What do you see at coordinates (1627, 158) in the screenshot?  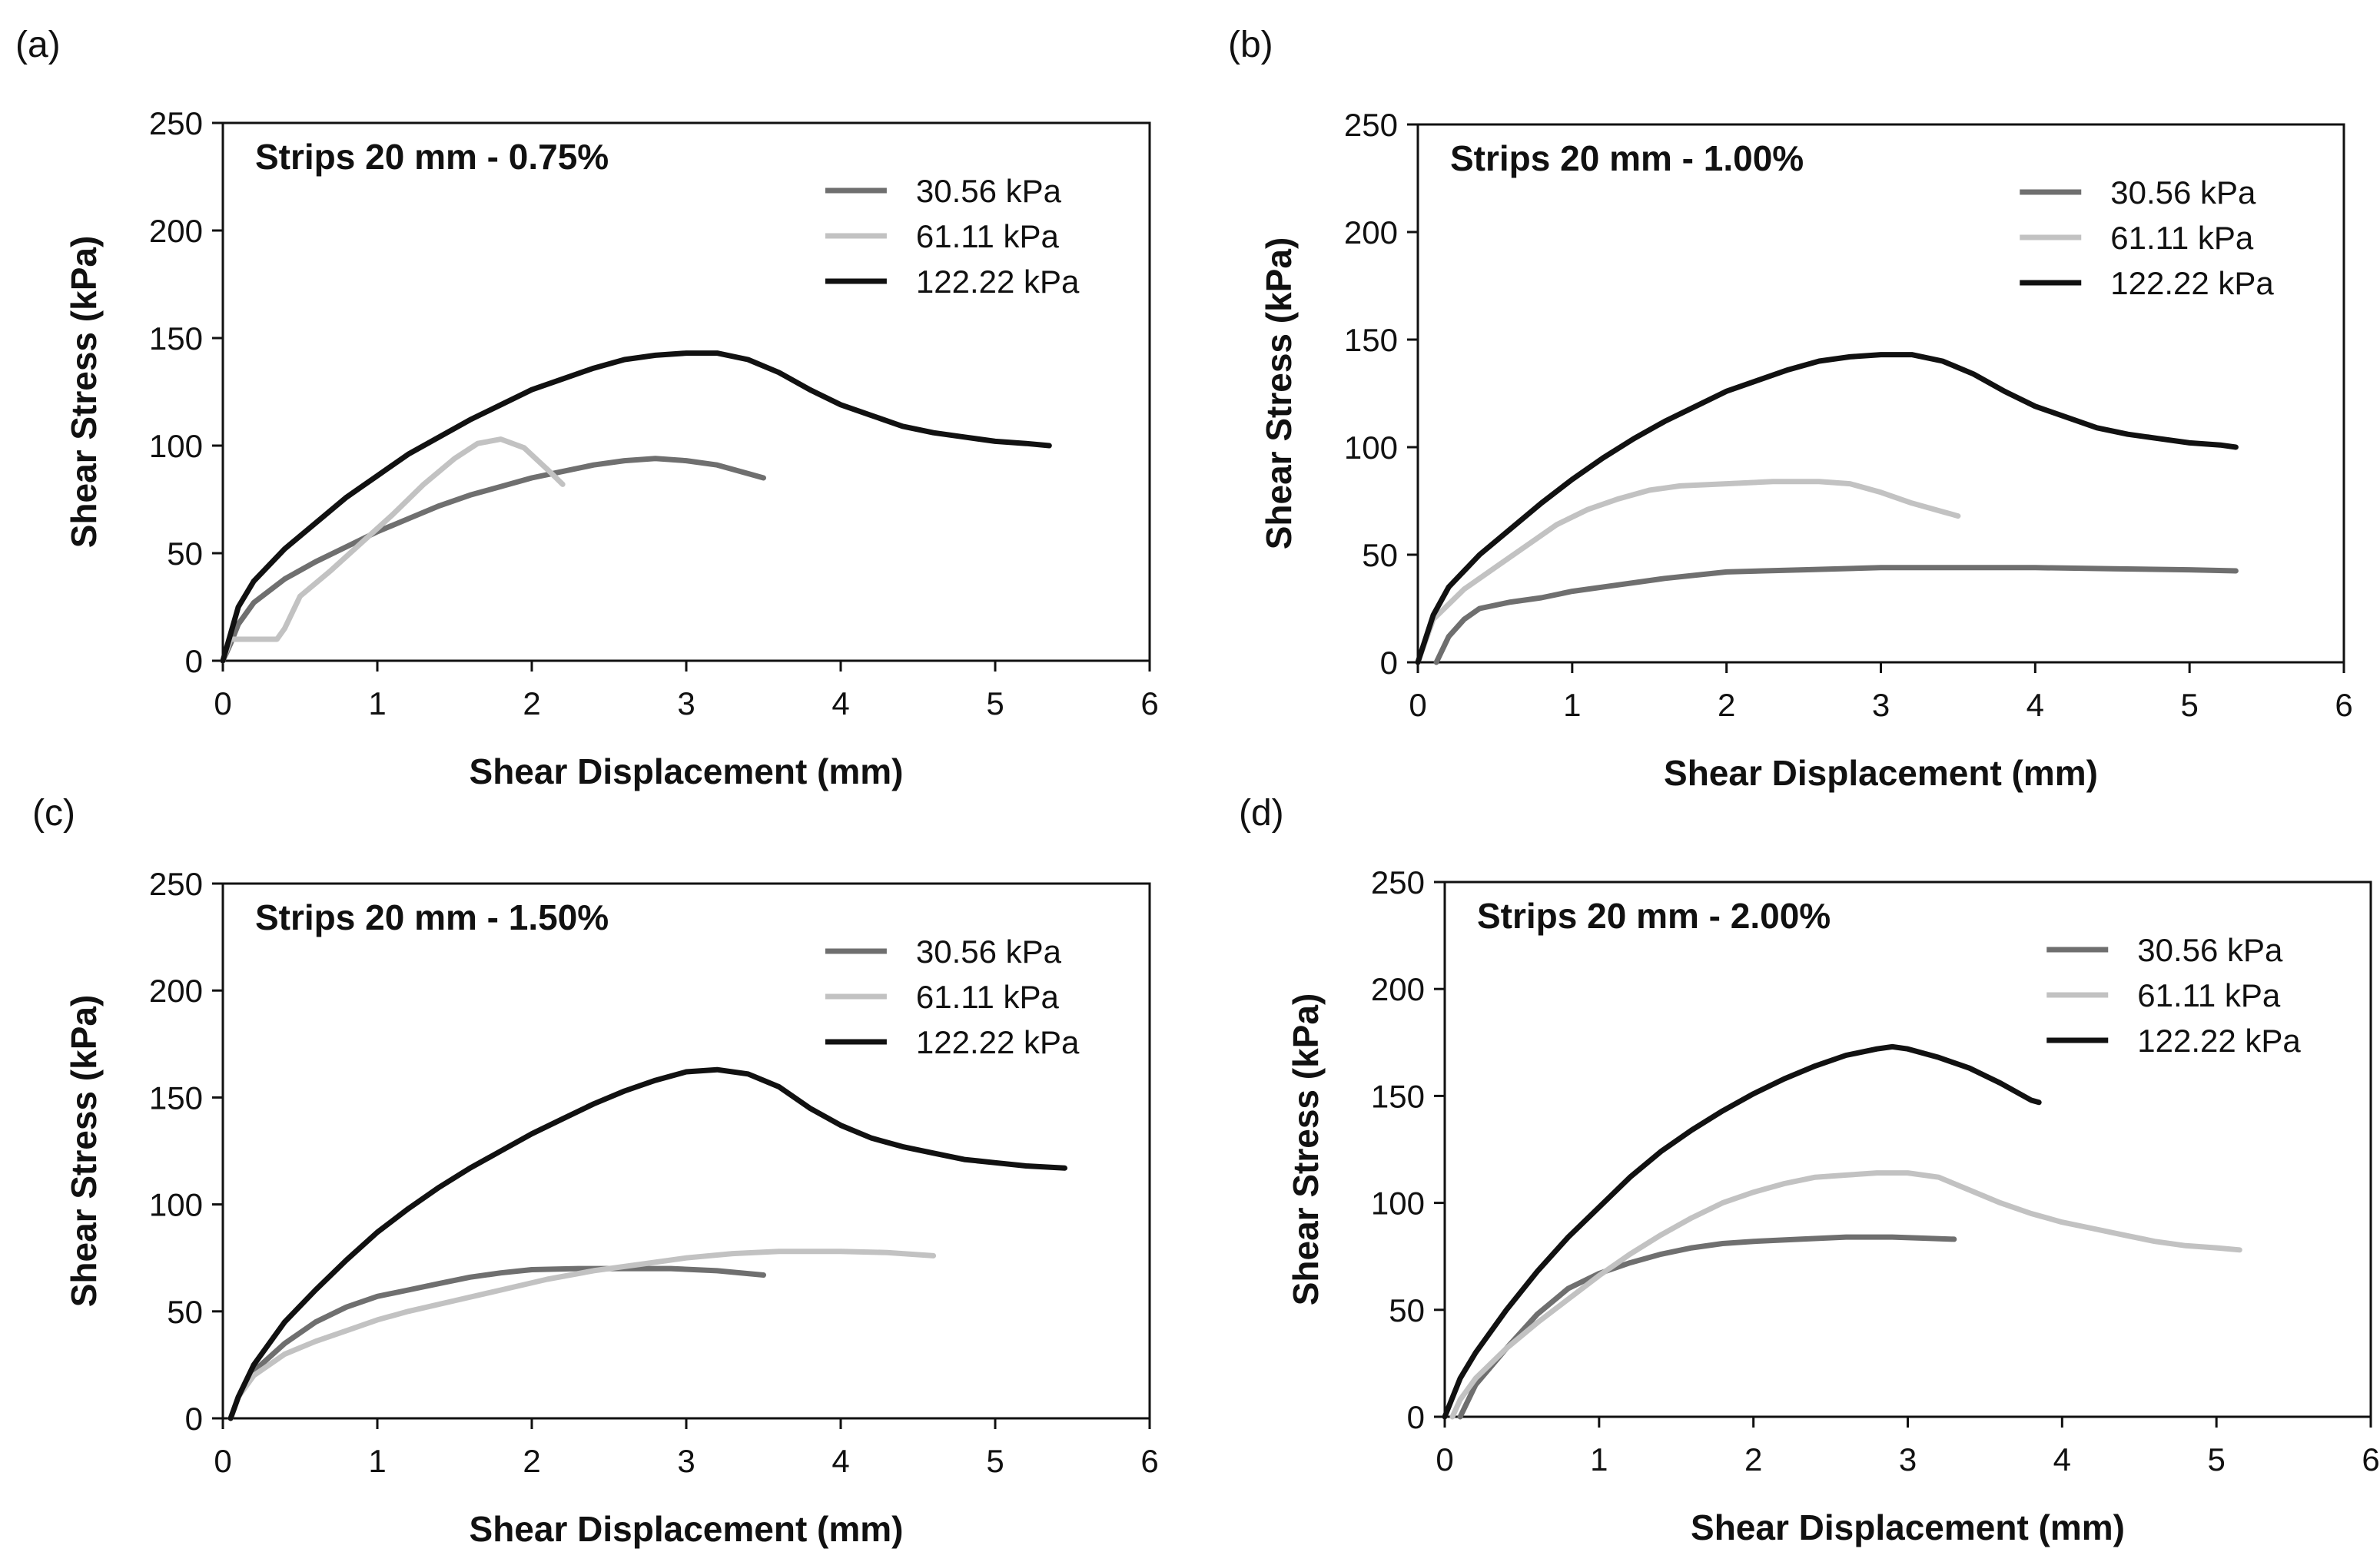 I see `chart-title: Strips 20 mm - 1.00%` at bounding box center [1627, 158].